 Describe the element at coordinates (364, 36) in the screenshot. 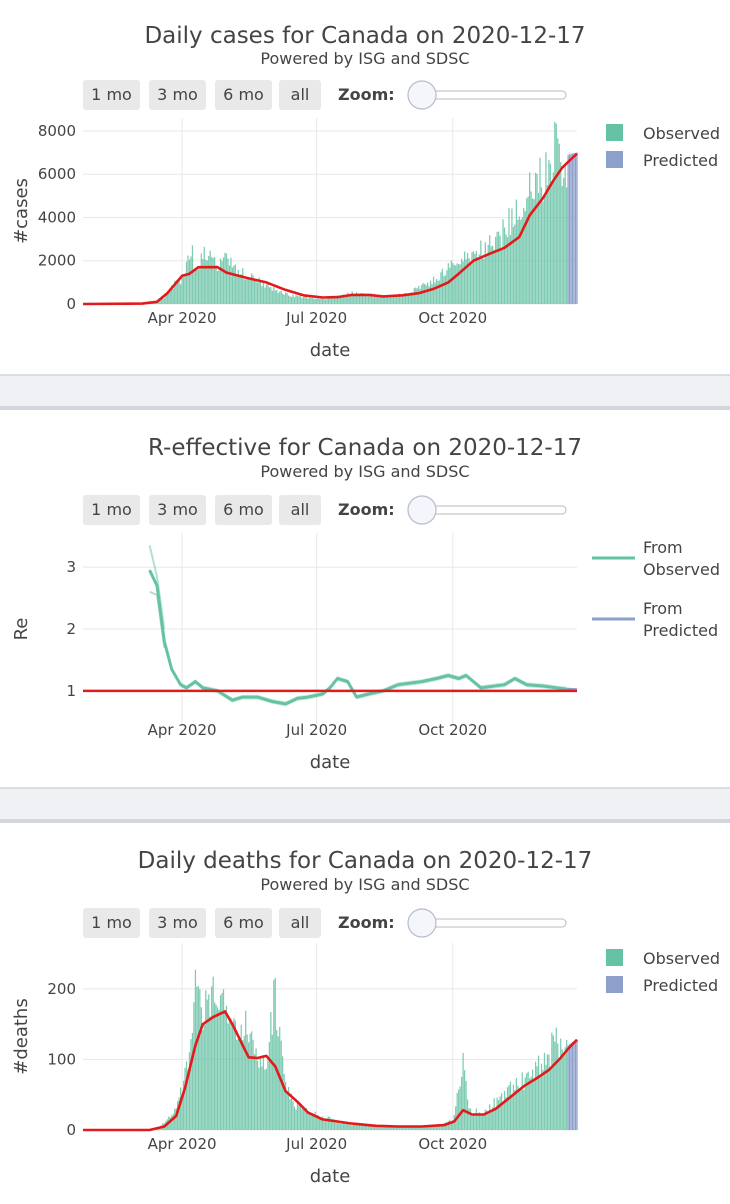

I see `chart-title: Daily cases for Canada on 2020-12-17` at that location.